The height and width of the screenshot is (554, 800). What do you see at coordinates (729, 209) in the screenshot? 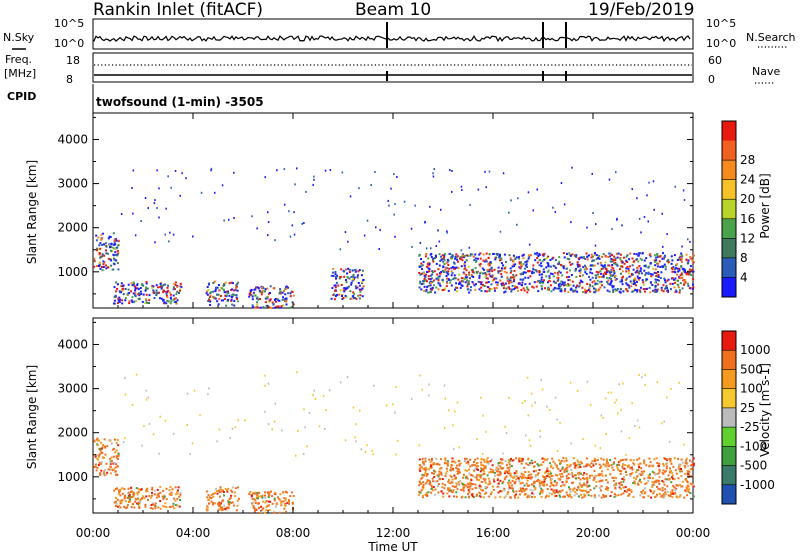
I see `colorbar-frame` at bounding box center [729, 209].